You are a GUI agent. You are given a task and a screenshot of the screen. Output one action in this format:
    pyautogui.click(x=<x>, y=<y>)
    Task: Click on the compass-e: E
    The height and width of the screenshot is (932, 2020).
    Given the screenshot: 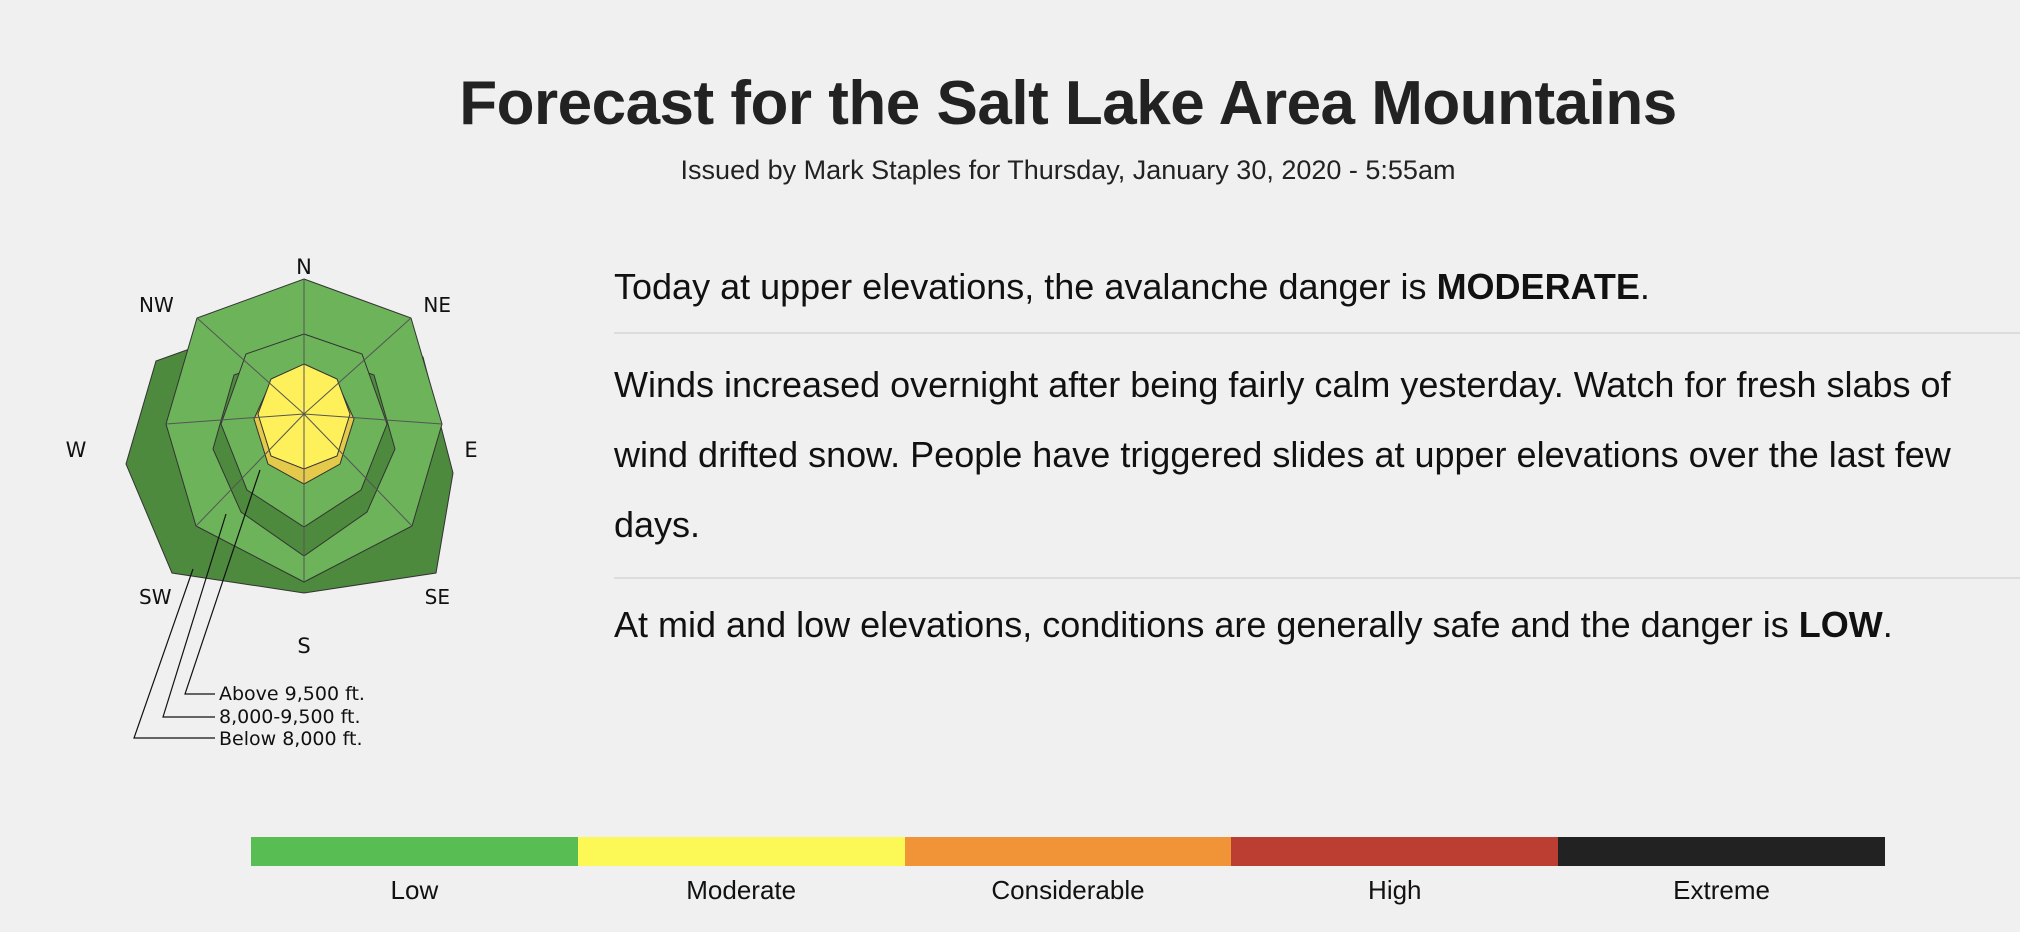 What is the action you would take?
    pyautogui.click(x=470, y=450)
    